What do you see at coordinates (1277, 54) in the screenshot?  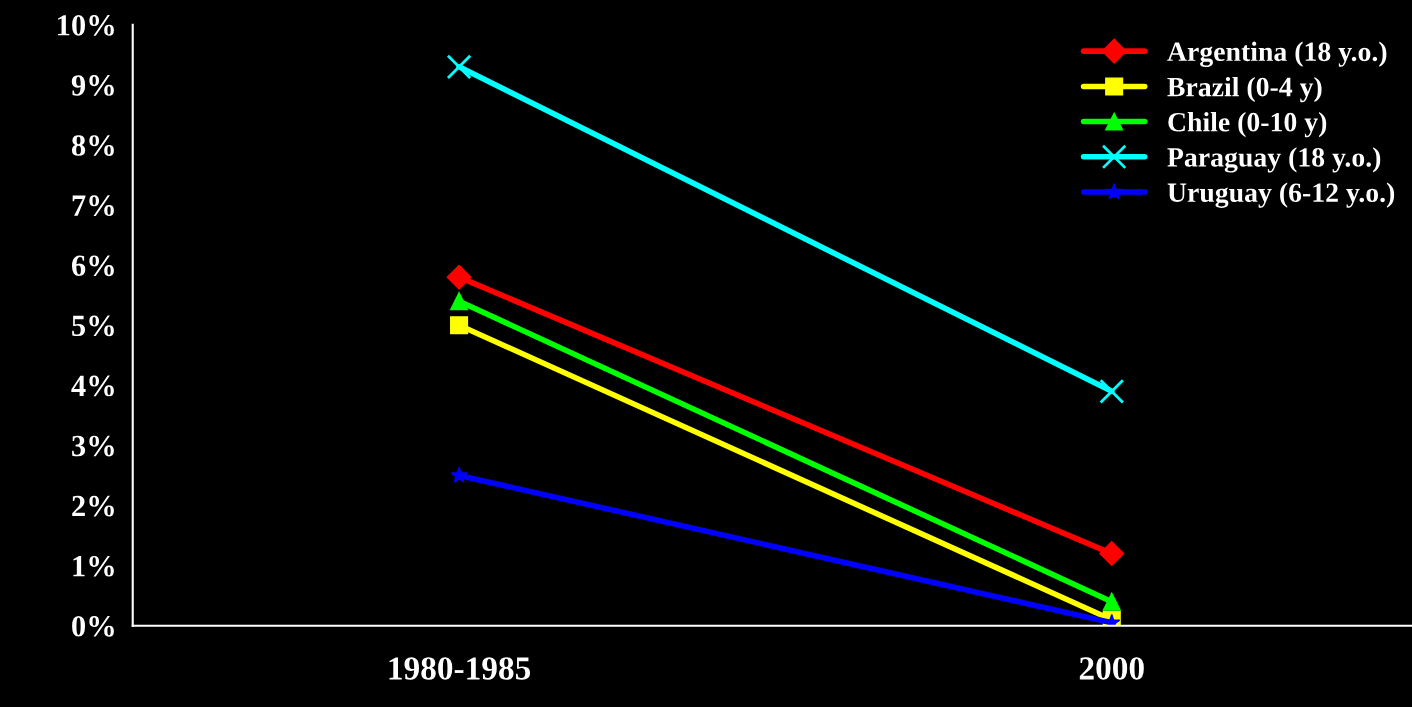 I see `legend-label: Argentina (18 y.o.)` at bounding box center [1277, 54].